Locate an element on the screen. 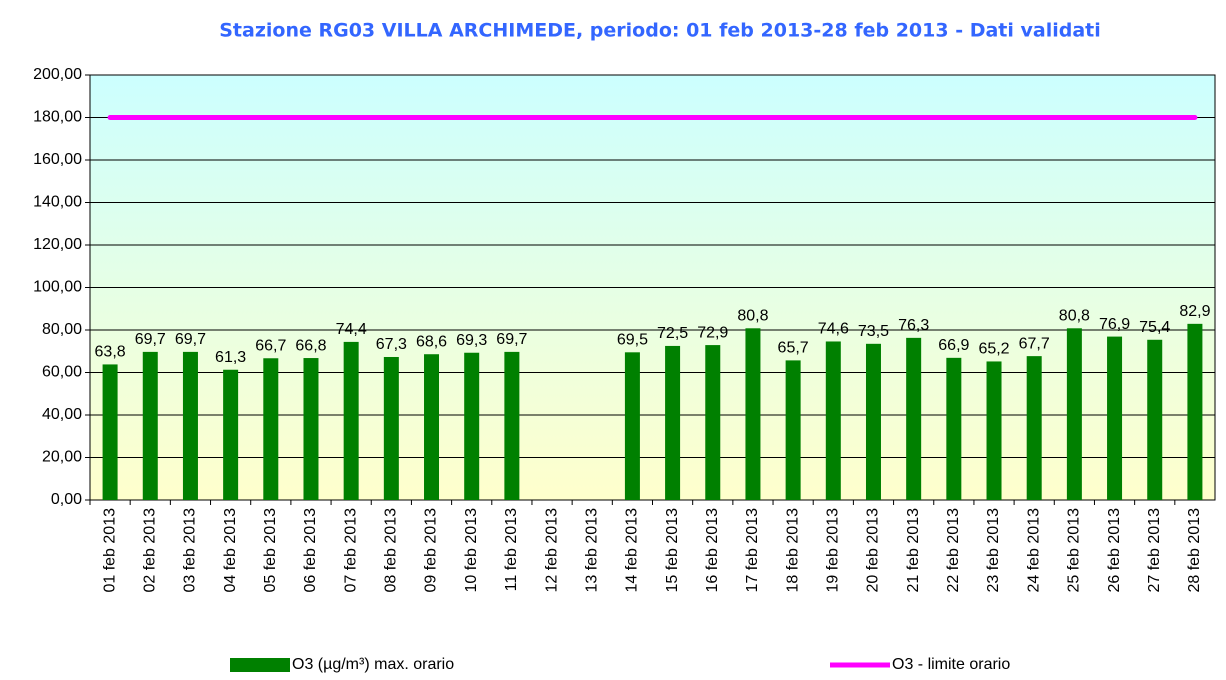  x-tick-label: 27 feb 2013 is located at coordinates (1154, 550).